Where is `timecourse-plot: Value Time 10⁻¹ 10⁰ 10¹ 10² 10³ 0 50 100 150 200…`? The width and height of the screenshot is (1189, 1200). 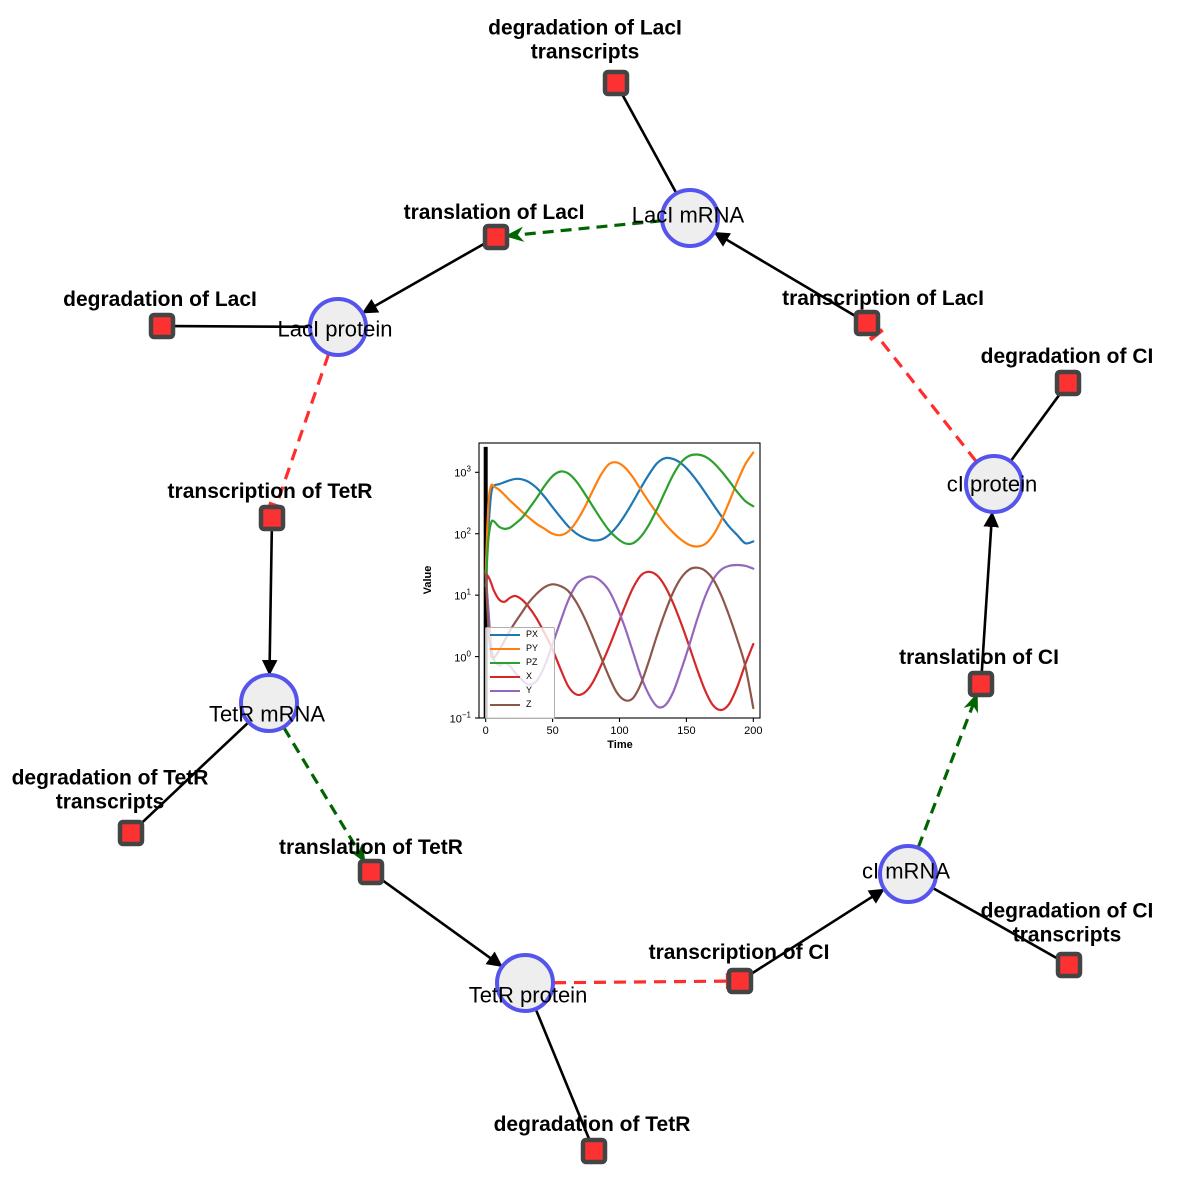
timecourse-plot: Value Time 10⁻¹ 10⁰ 10¹ 10² 10³ 0 50 100 150 200… is located at coordinates (592, 596).